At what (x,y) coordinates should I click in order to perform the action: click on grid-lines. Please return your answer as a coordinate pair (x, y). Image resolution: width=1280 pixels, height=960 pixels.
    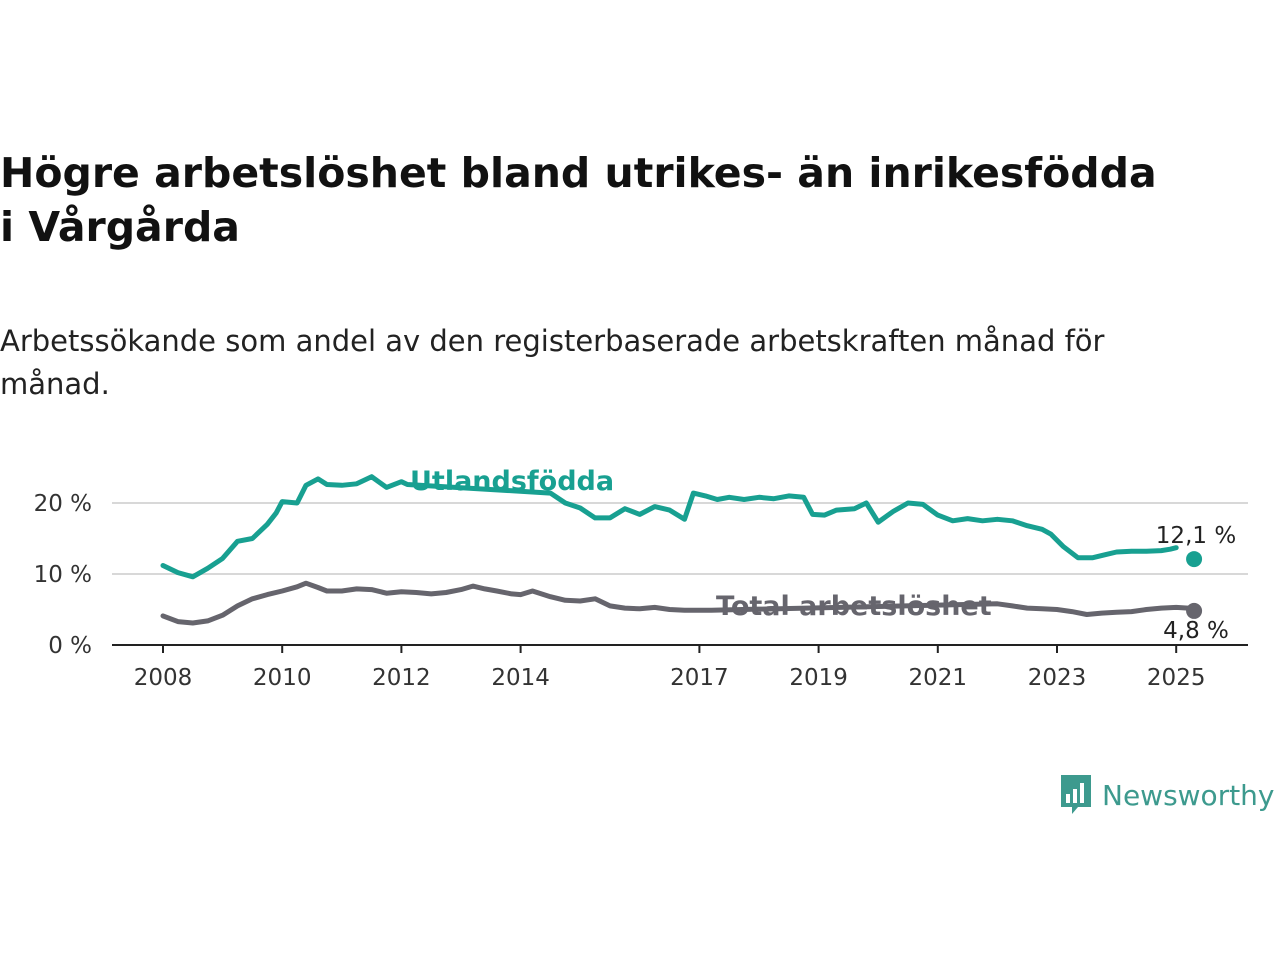
    Looking at the image, I should click on (680, 538).